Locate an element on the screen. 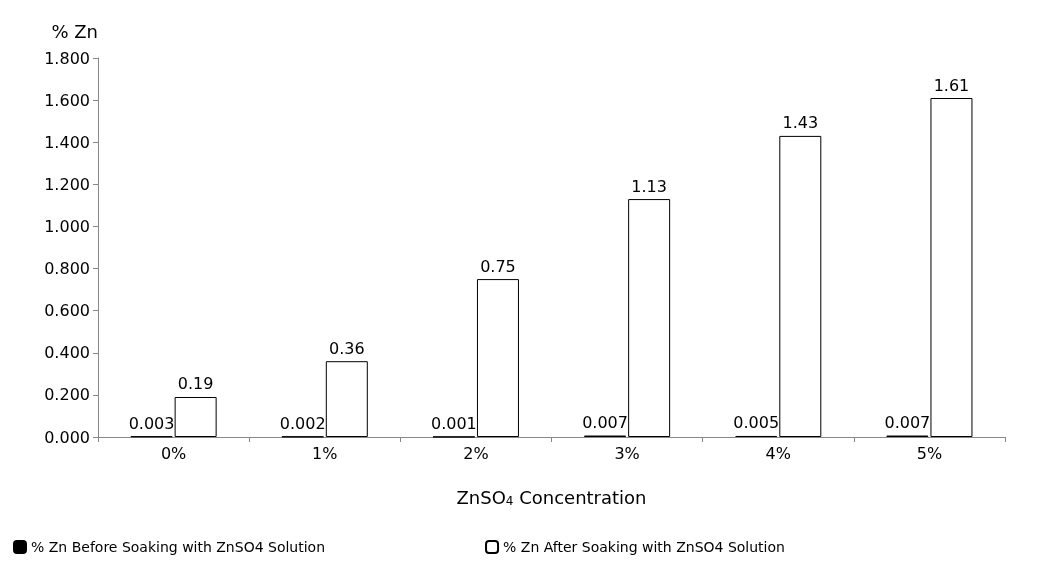 This screenshot has width=1043, height=575. y-axis-title: % Zn is located at coordinates (74, 31).